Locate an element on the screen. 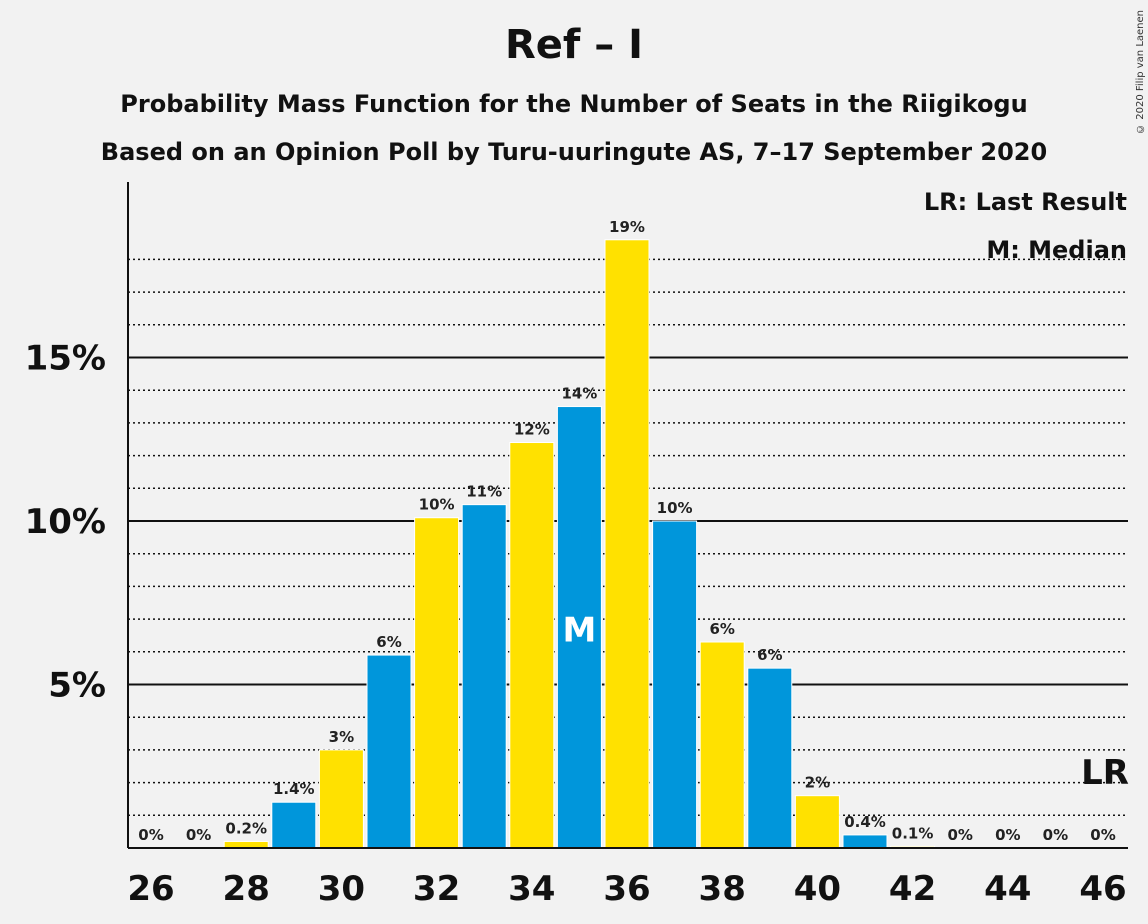 The width and height of the screenshot is (1148, 924). data-label: 0.2% is located at coordinates (246, 828).